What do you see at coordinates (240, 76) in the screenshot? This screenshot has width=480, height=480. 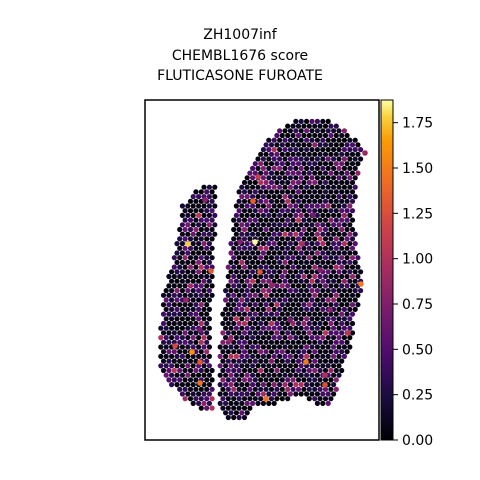 I see `chart-title-line-3: FLUTICASONE FUROATE` at bounding box center [240, 76].